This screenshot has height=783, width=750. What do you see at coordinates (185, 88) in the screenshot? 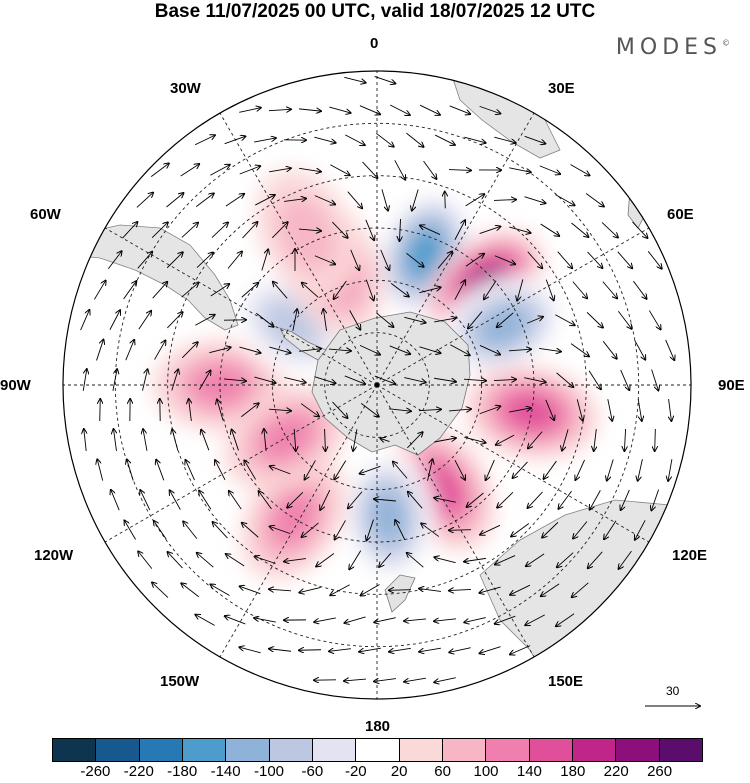
I see `label-lon-30w: 30W` at bounding box center [185, 88].